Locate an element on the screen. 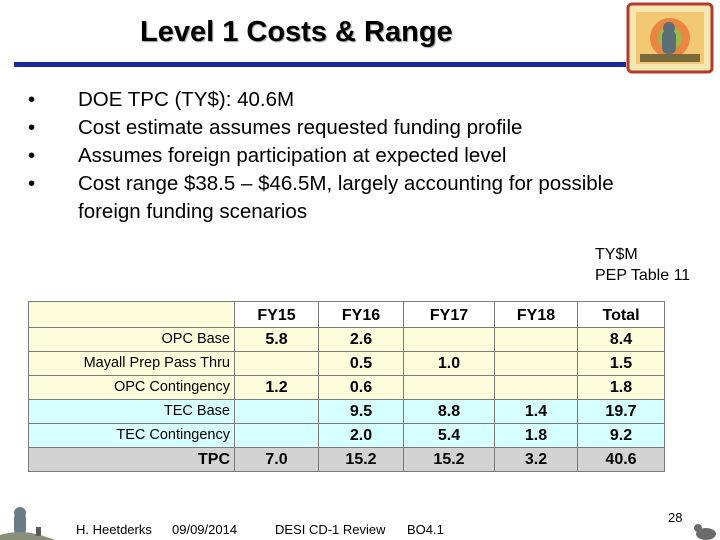  table-cell: 1.2 is located at coordinates (276, 387).